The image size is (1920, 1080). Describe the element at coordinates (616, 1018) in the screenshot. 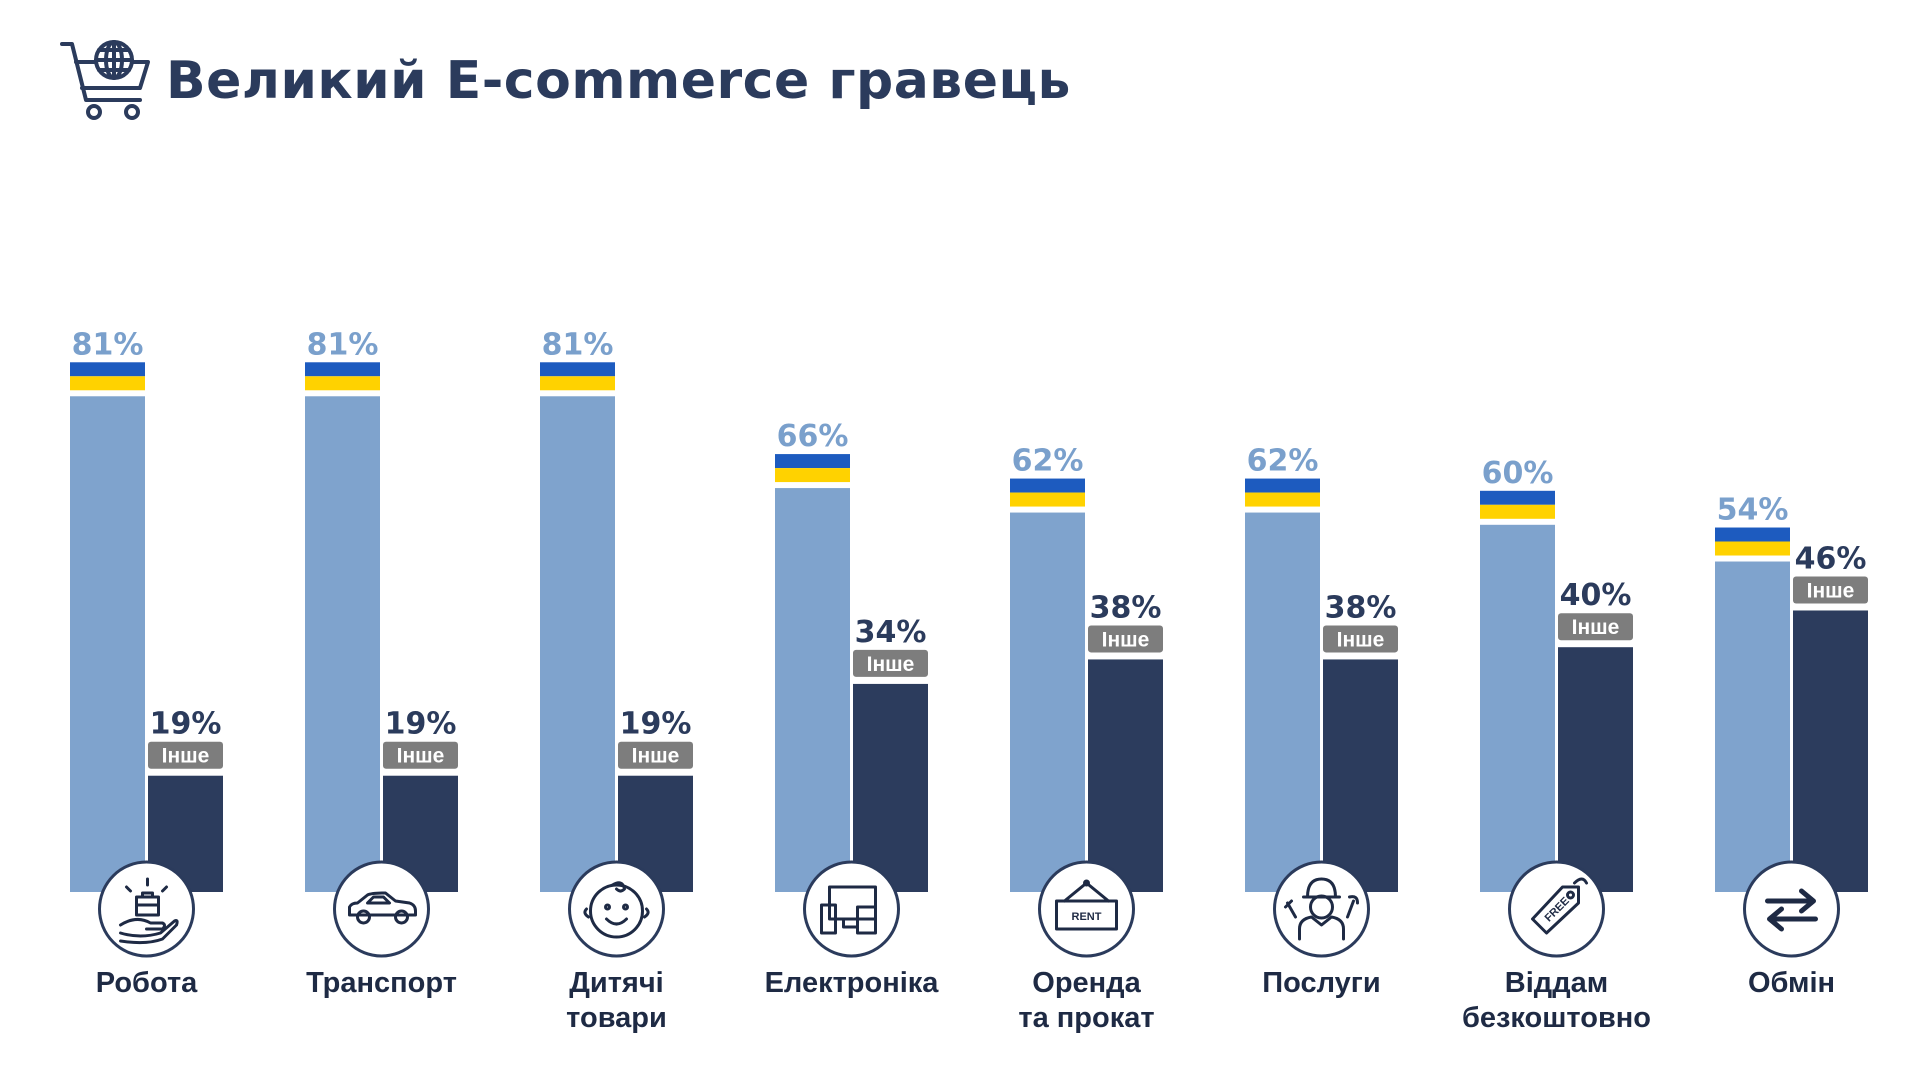

I see `category-label: товари` at that location.